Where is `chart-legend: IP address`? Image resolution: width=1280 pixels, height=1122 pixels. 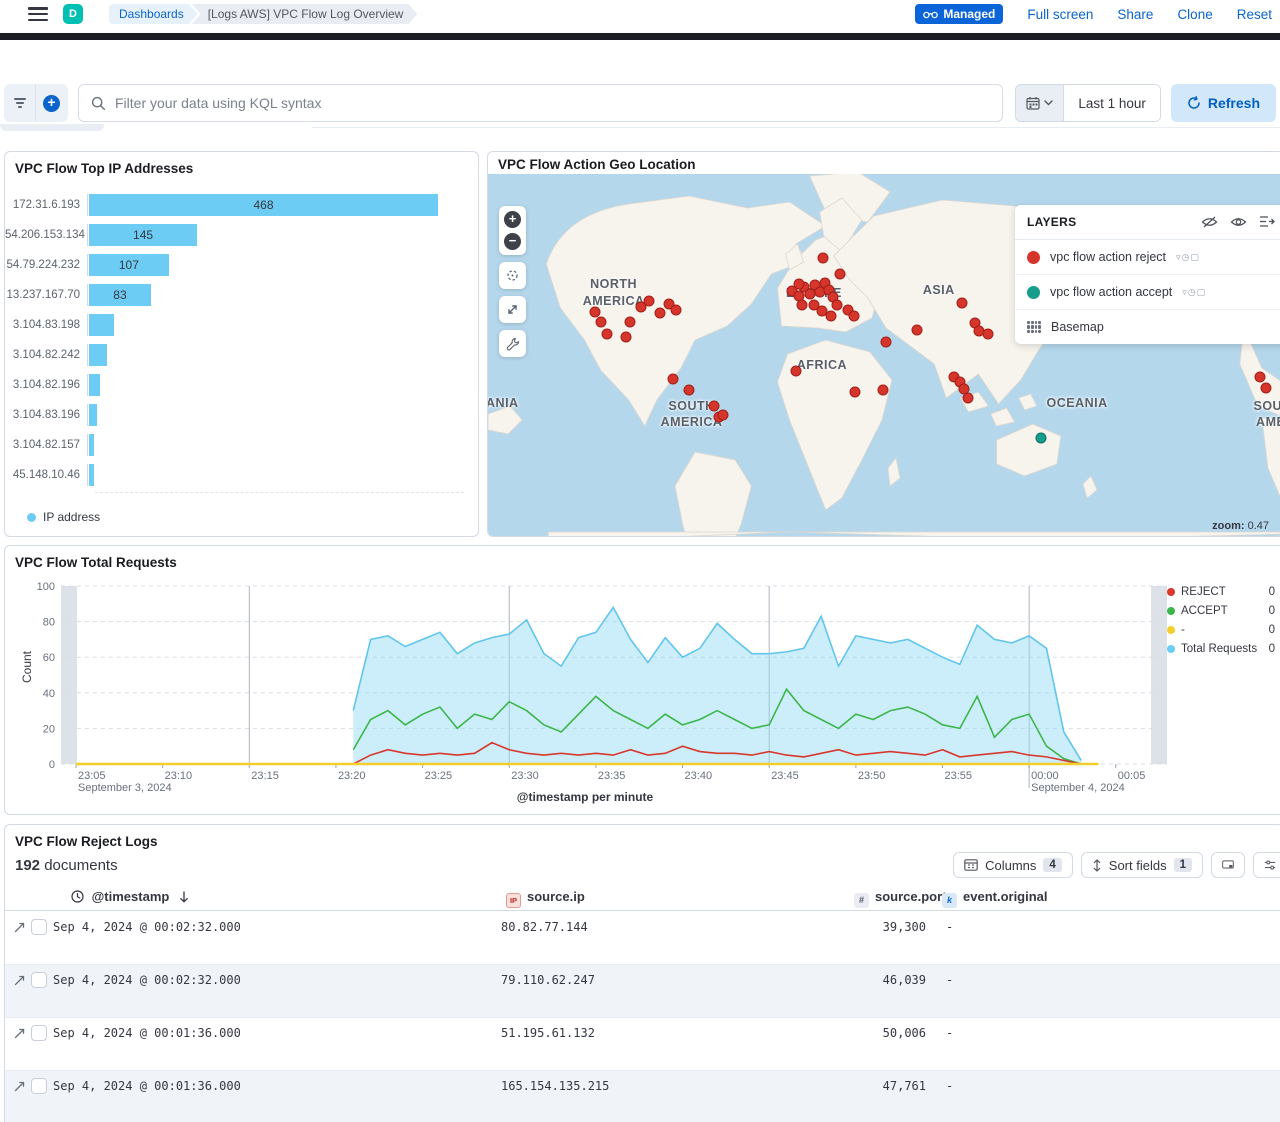 chart-legend: IP address is located at coordinates (63, 517).